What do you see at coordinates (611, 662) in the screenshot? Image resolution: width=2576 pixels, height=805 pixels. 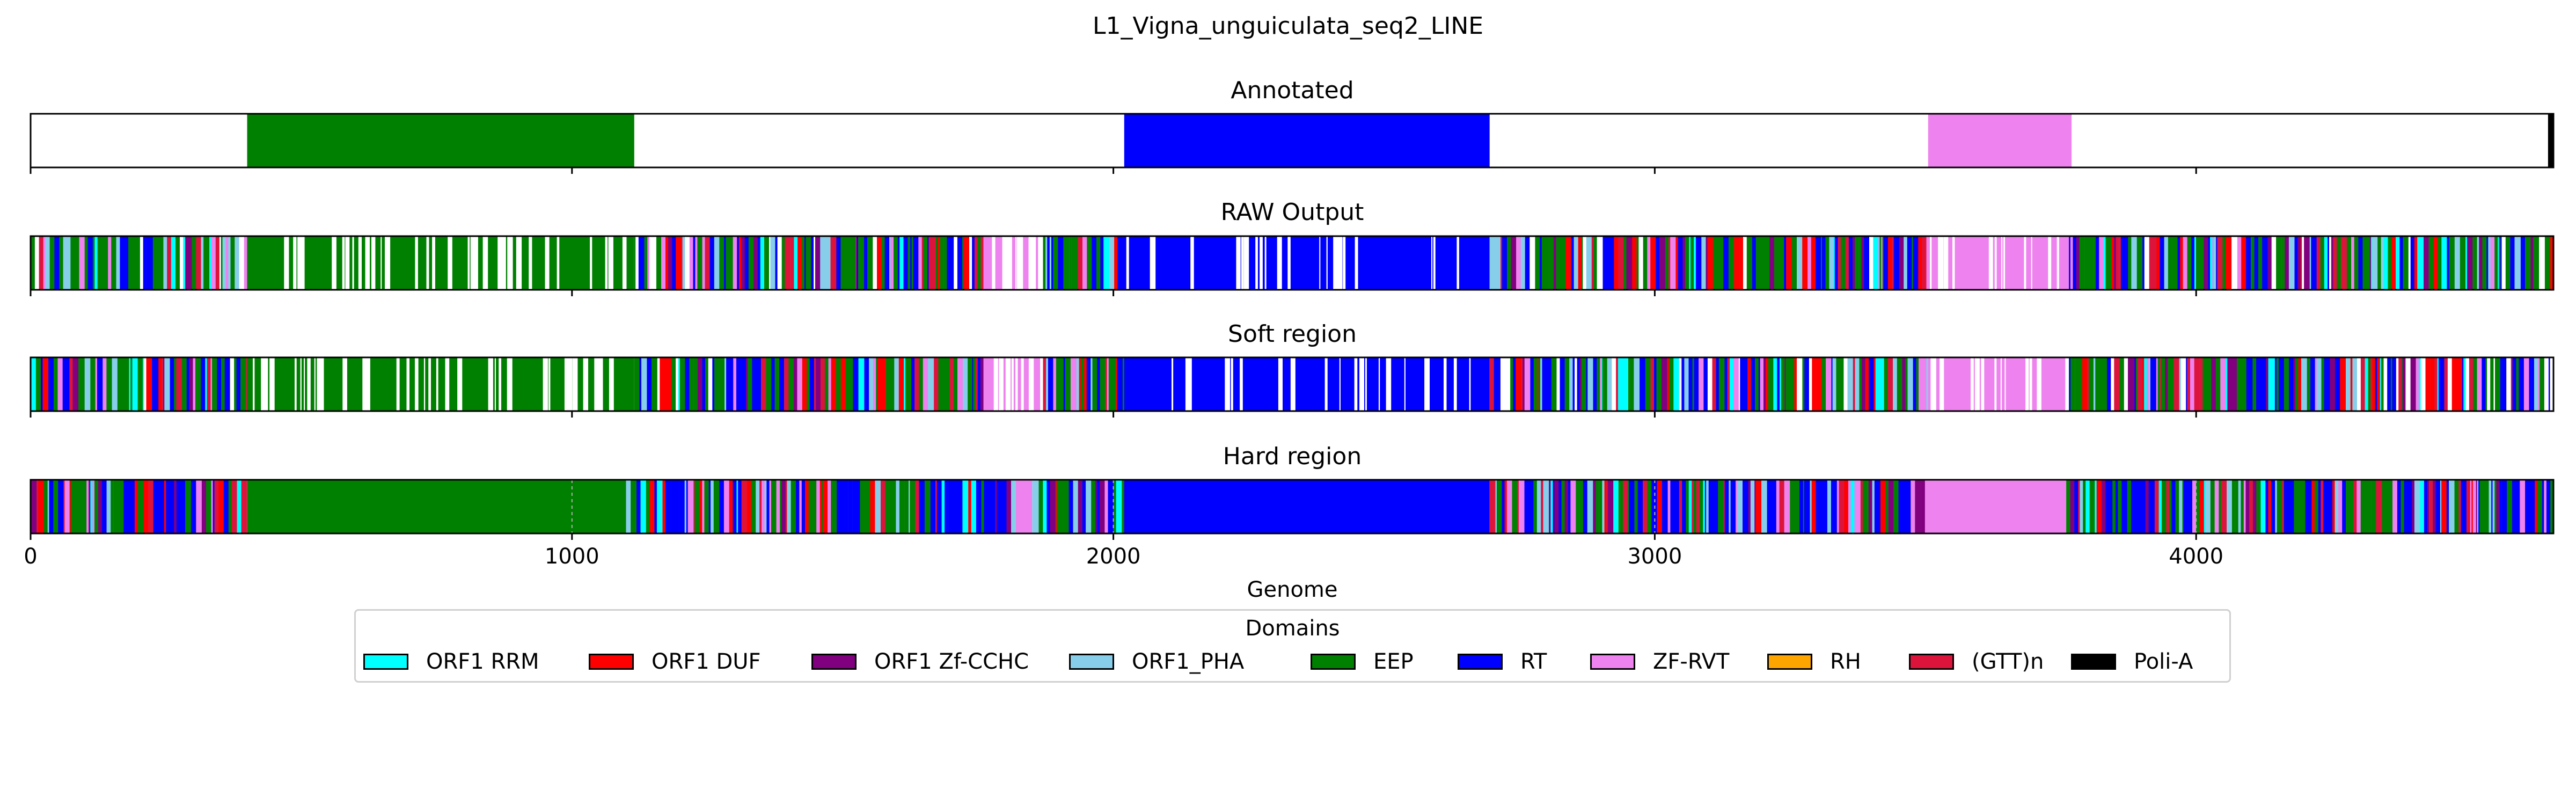 I see `legend-swatch` at bounding box center [611, 662].